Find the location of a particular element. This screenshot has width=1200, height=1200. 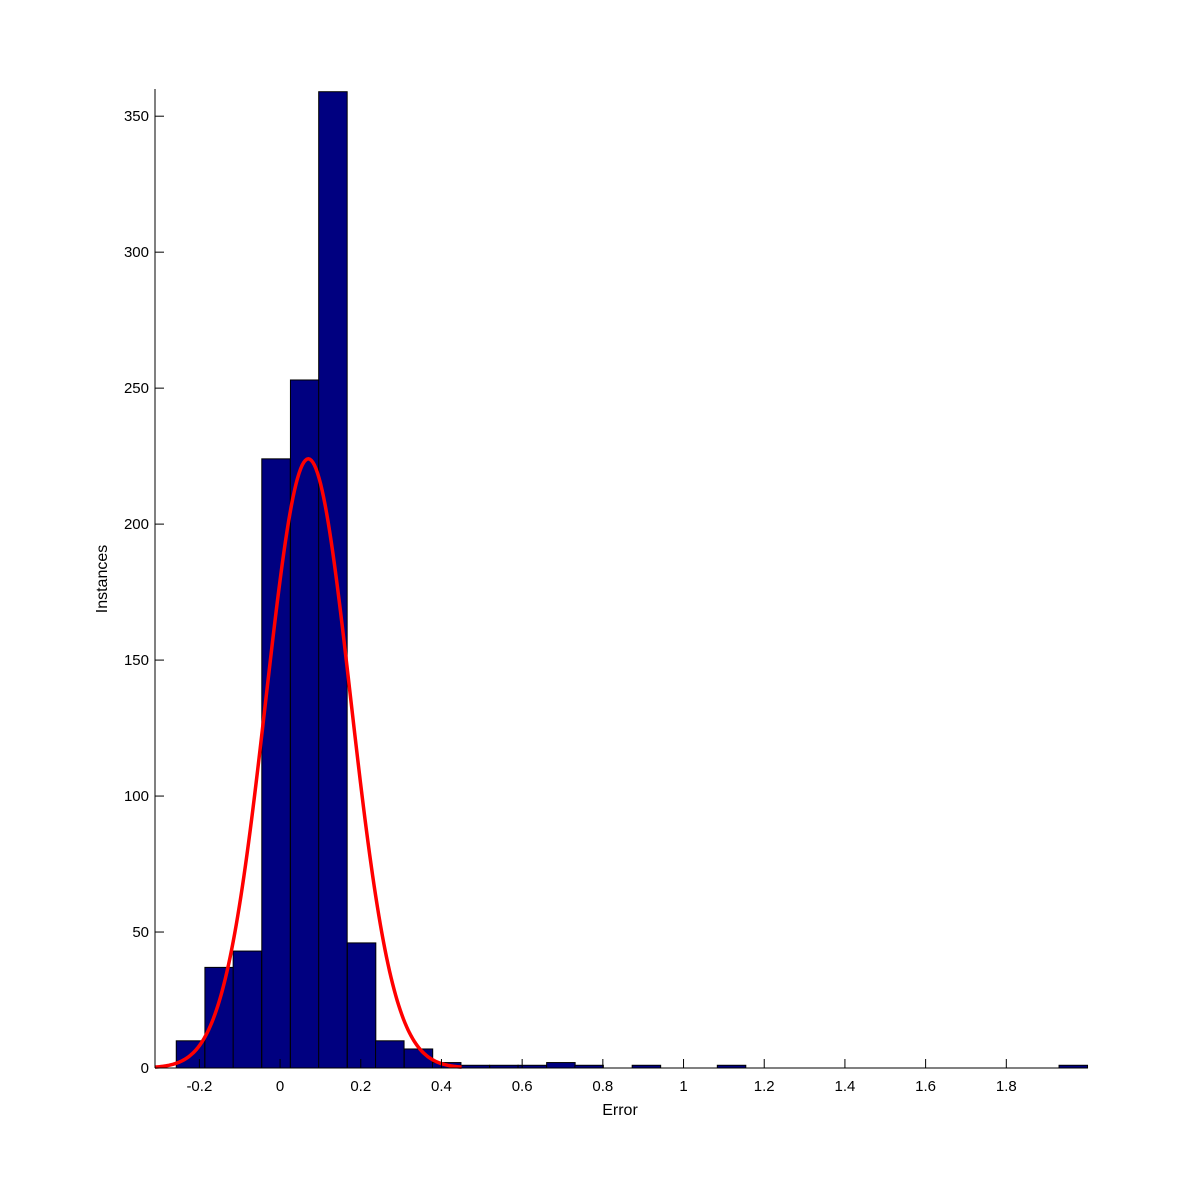

y-tick-label: 150 is located at coordinates (136, 660).